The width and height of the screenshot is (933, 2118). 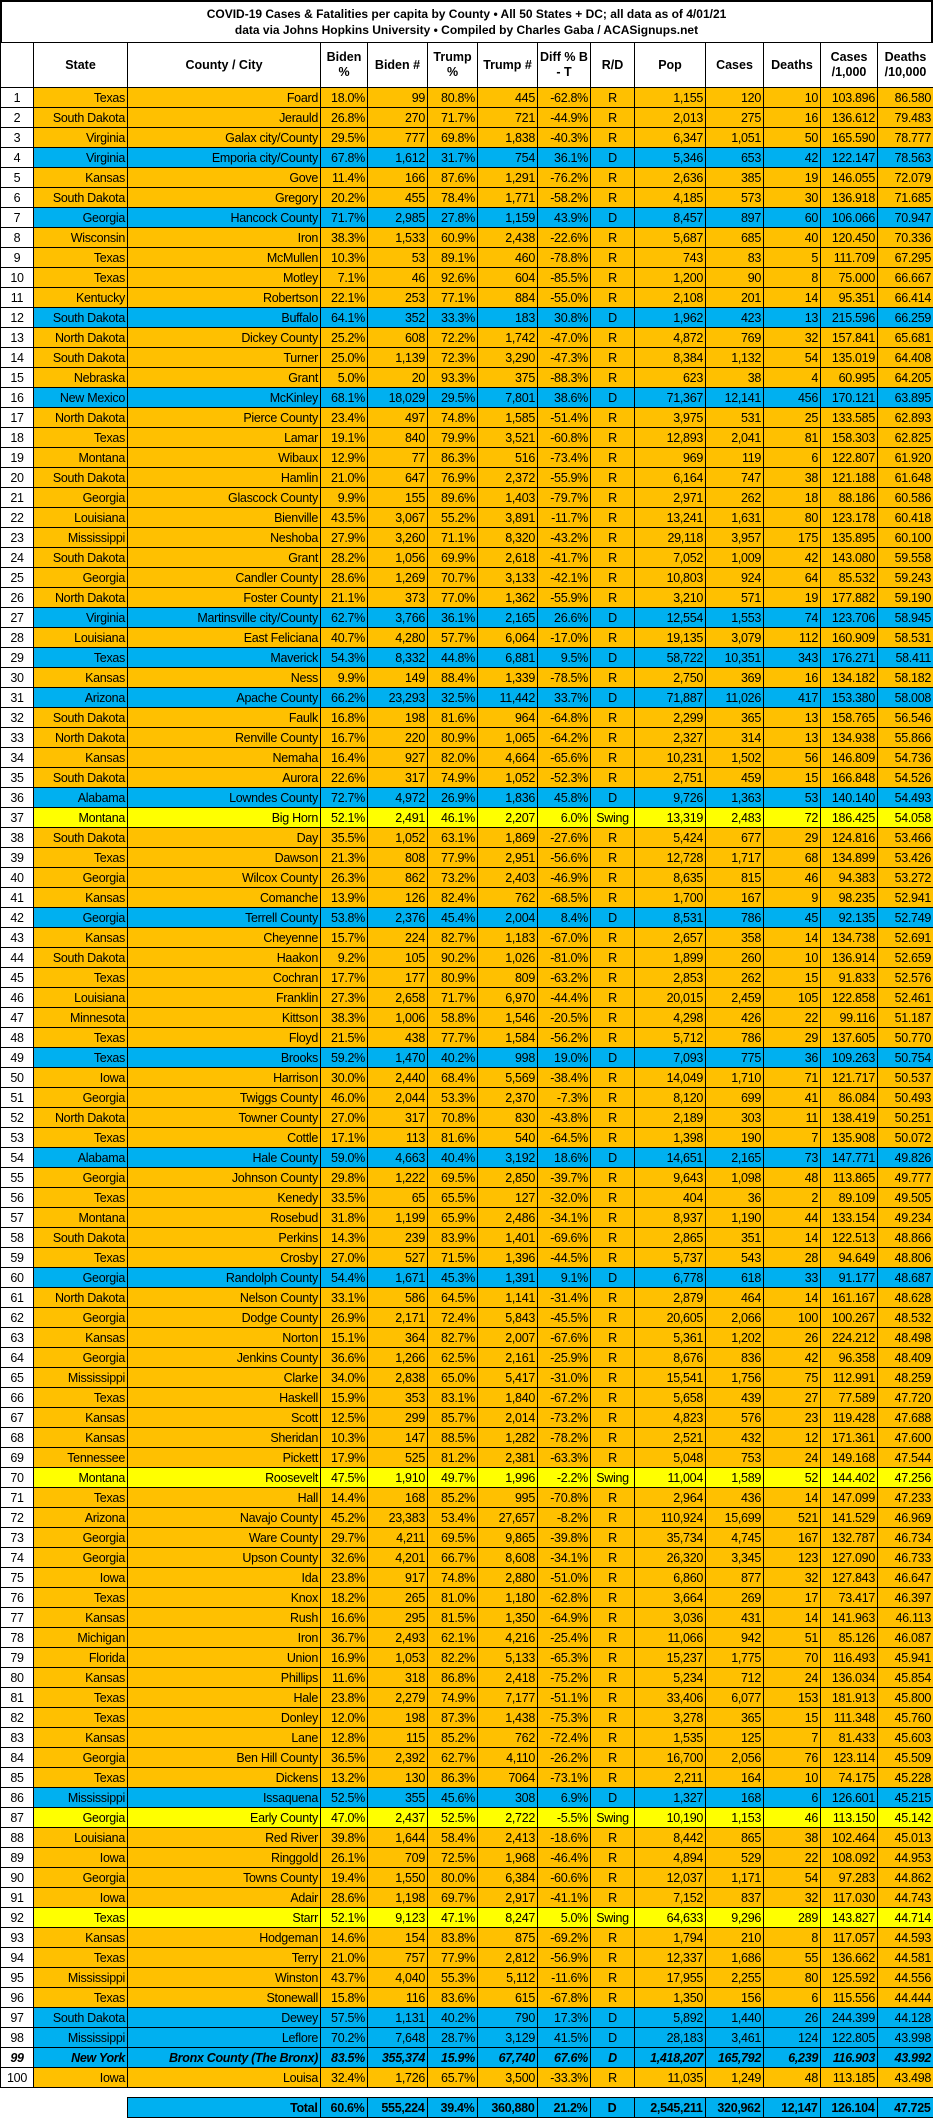 I want to click on cell-biden-votes: 525, so click(x=397, y=1457).